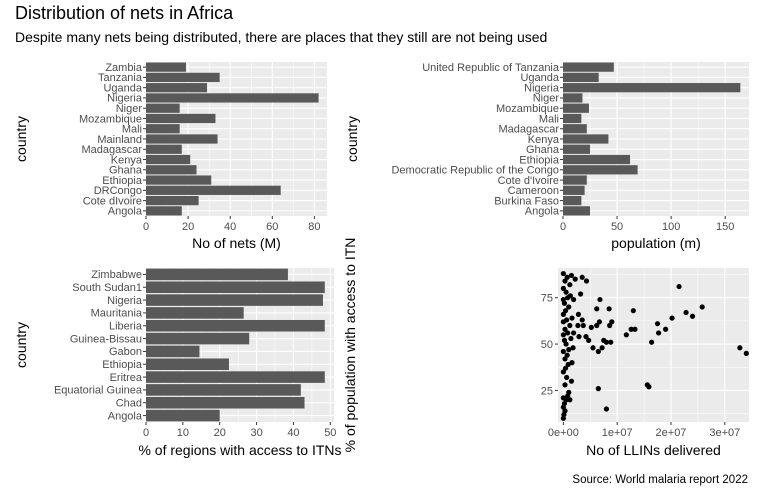 This screenshot has width=764, height=495. Describe the element at coordinates (230, 227) in the screenshot. I see `x-tick-label: 40` at that location.